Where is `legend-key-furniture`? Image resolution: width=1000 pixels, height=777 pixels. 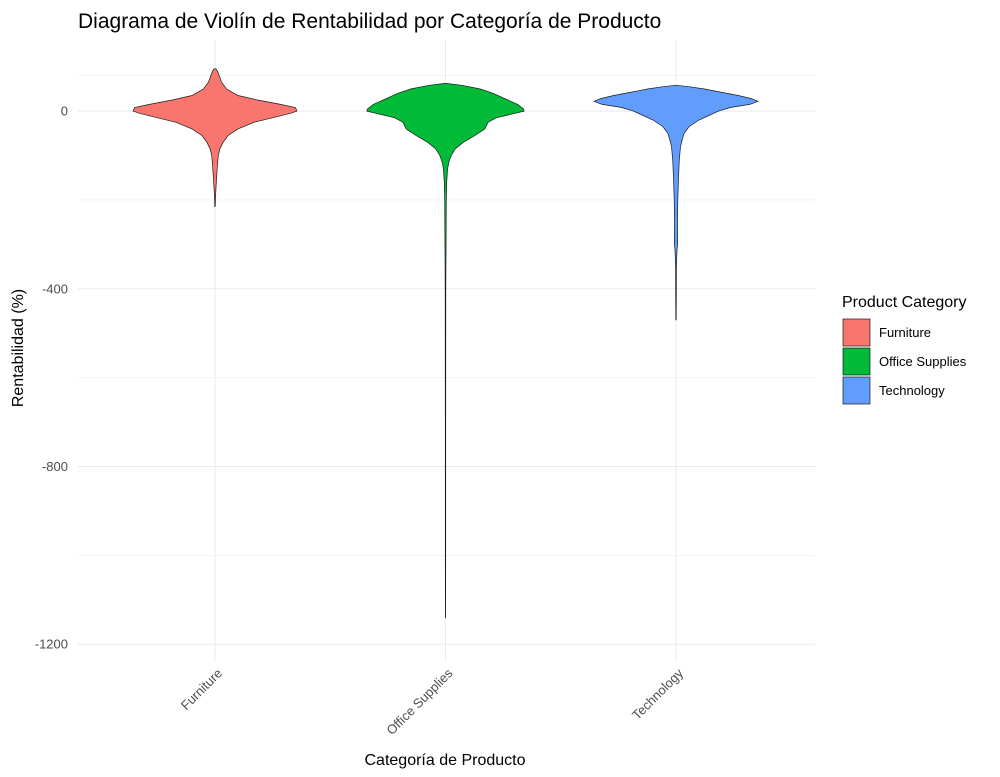
legend-key-furniture is located at coordinates (856, 332).